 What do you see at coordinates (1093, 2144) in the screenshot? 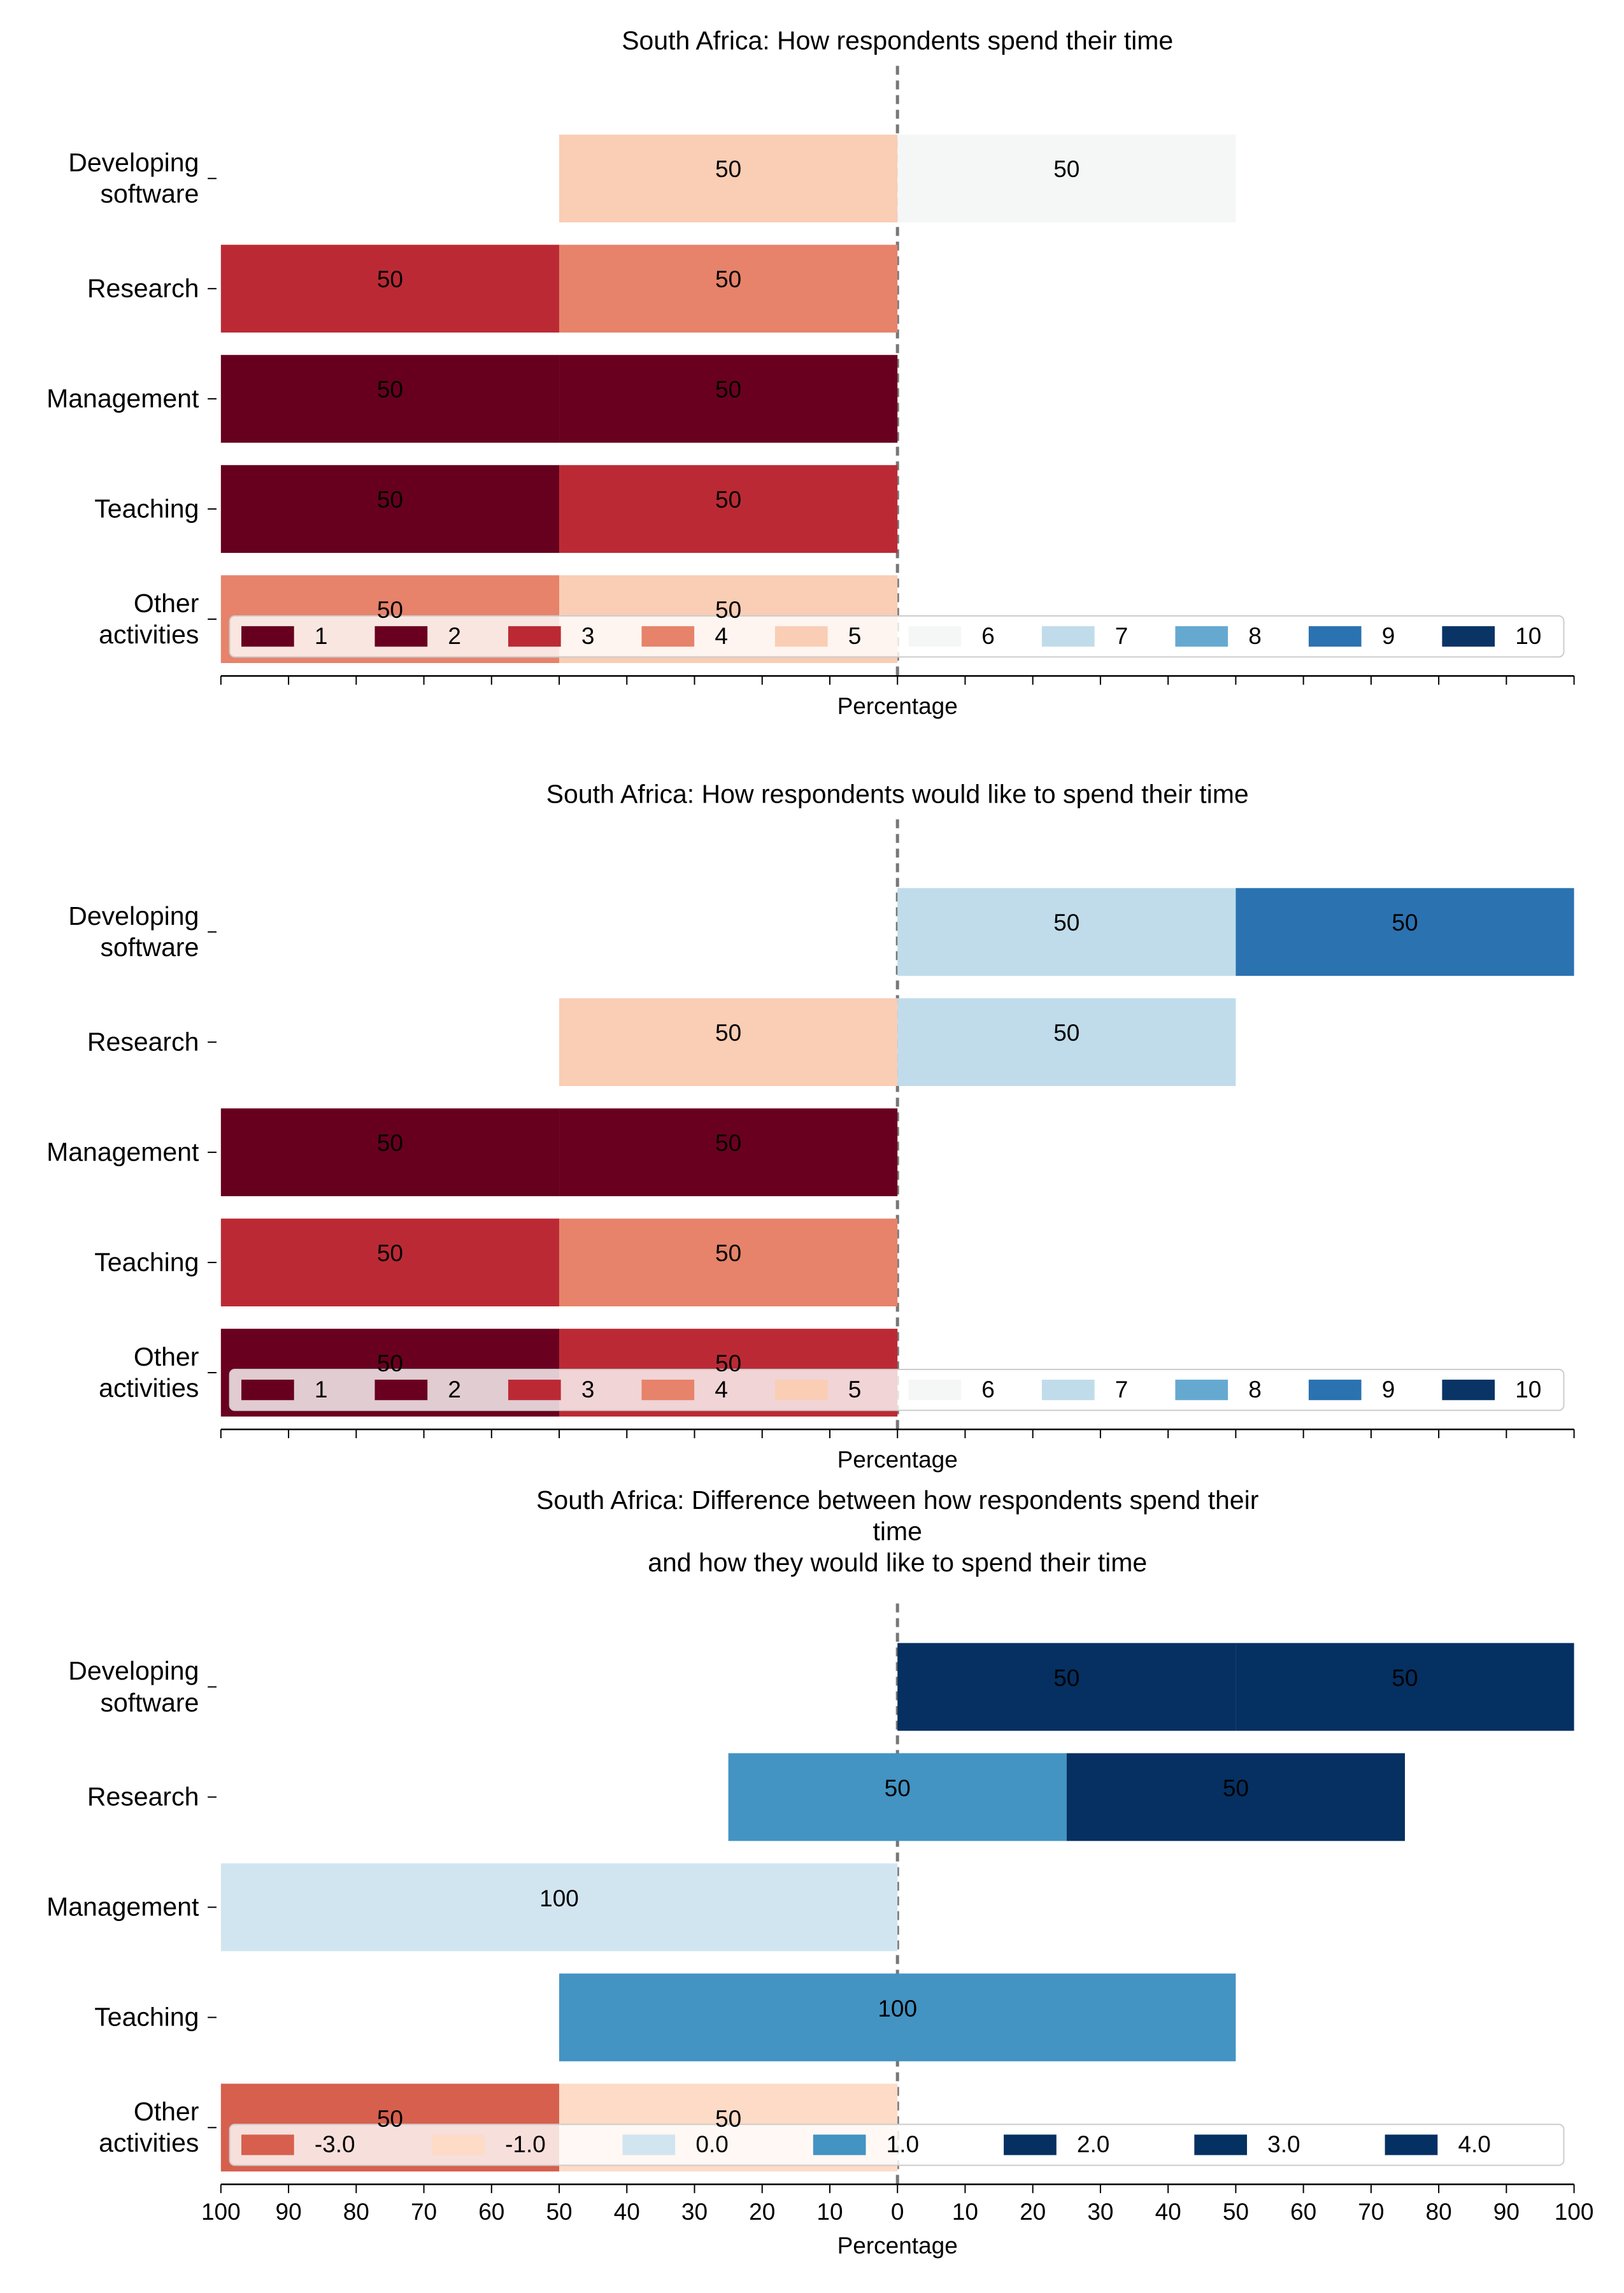
I see `legend-label: 2.0` at bounding box center [1093, 2144].